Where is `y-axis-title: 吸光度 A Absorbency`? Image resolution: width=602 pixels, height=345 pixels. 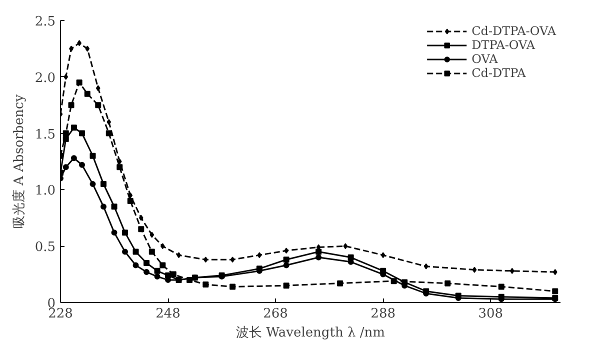 y-axis-title: 吸光度 A Absorbency is located at coordinates (18, 161).